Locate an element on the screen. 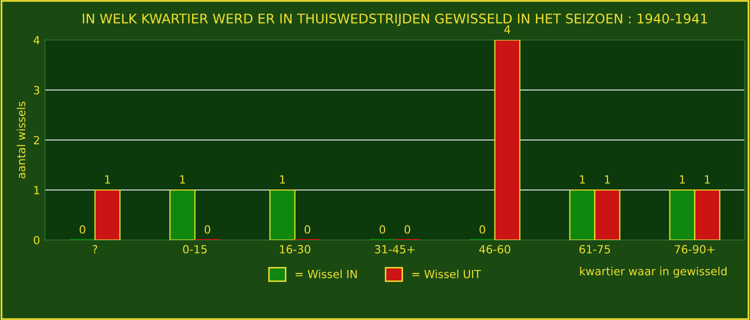 This screenshot has width=750, height=320. x-tick-label: 46-60 is located at coordinates (494, 249).